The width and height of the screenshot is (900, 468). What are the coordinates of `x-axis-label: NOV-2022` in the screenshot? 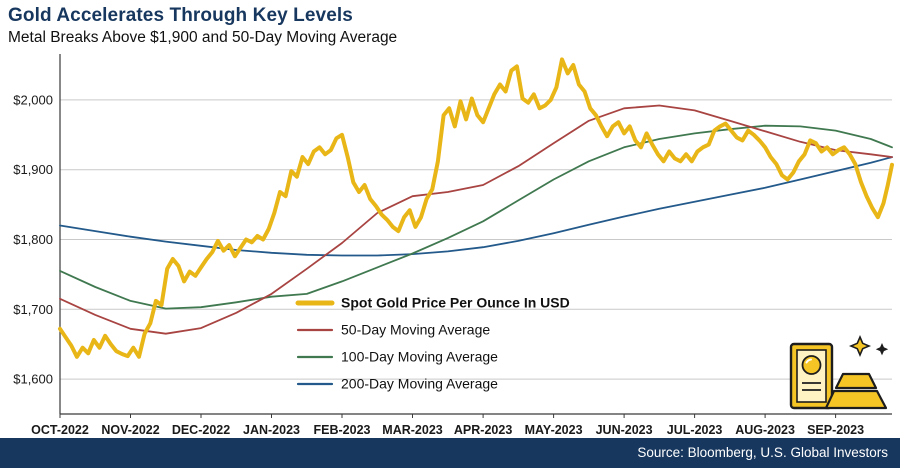 It's located at (130, 430).